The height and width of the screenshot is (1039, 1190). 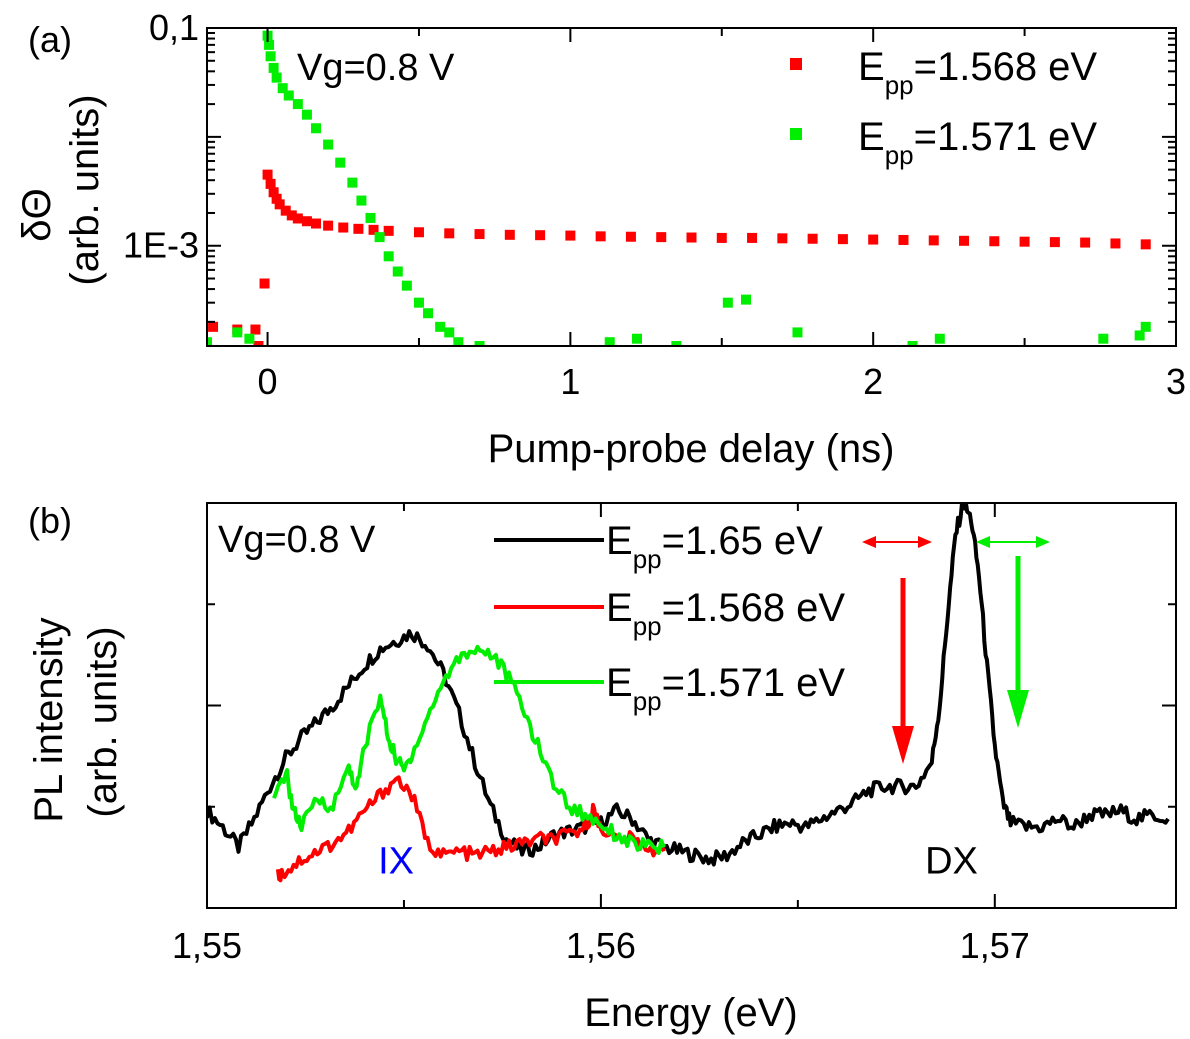 What do you see at coordinates (49, 719) in the screenshot?
I see `panel-b-y-axis-title-main: PL intensity` at bounding box center [49, 719].